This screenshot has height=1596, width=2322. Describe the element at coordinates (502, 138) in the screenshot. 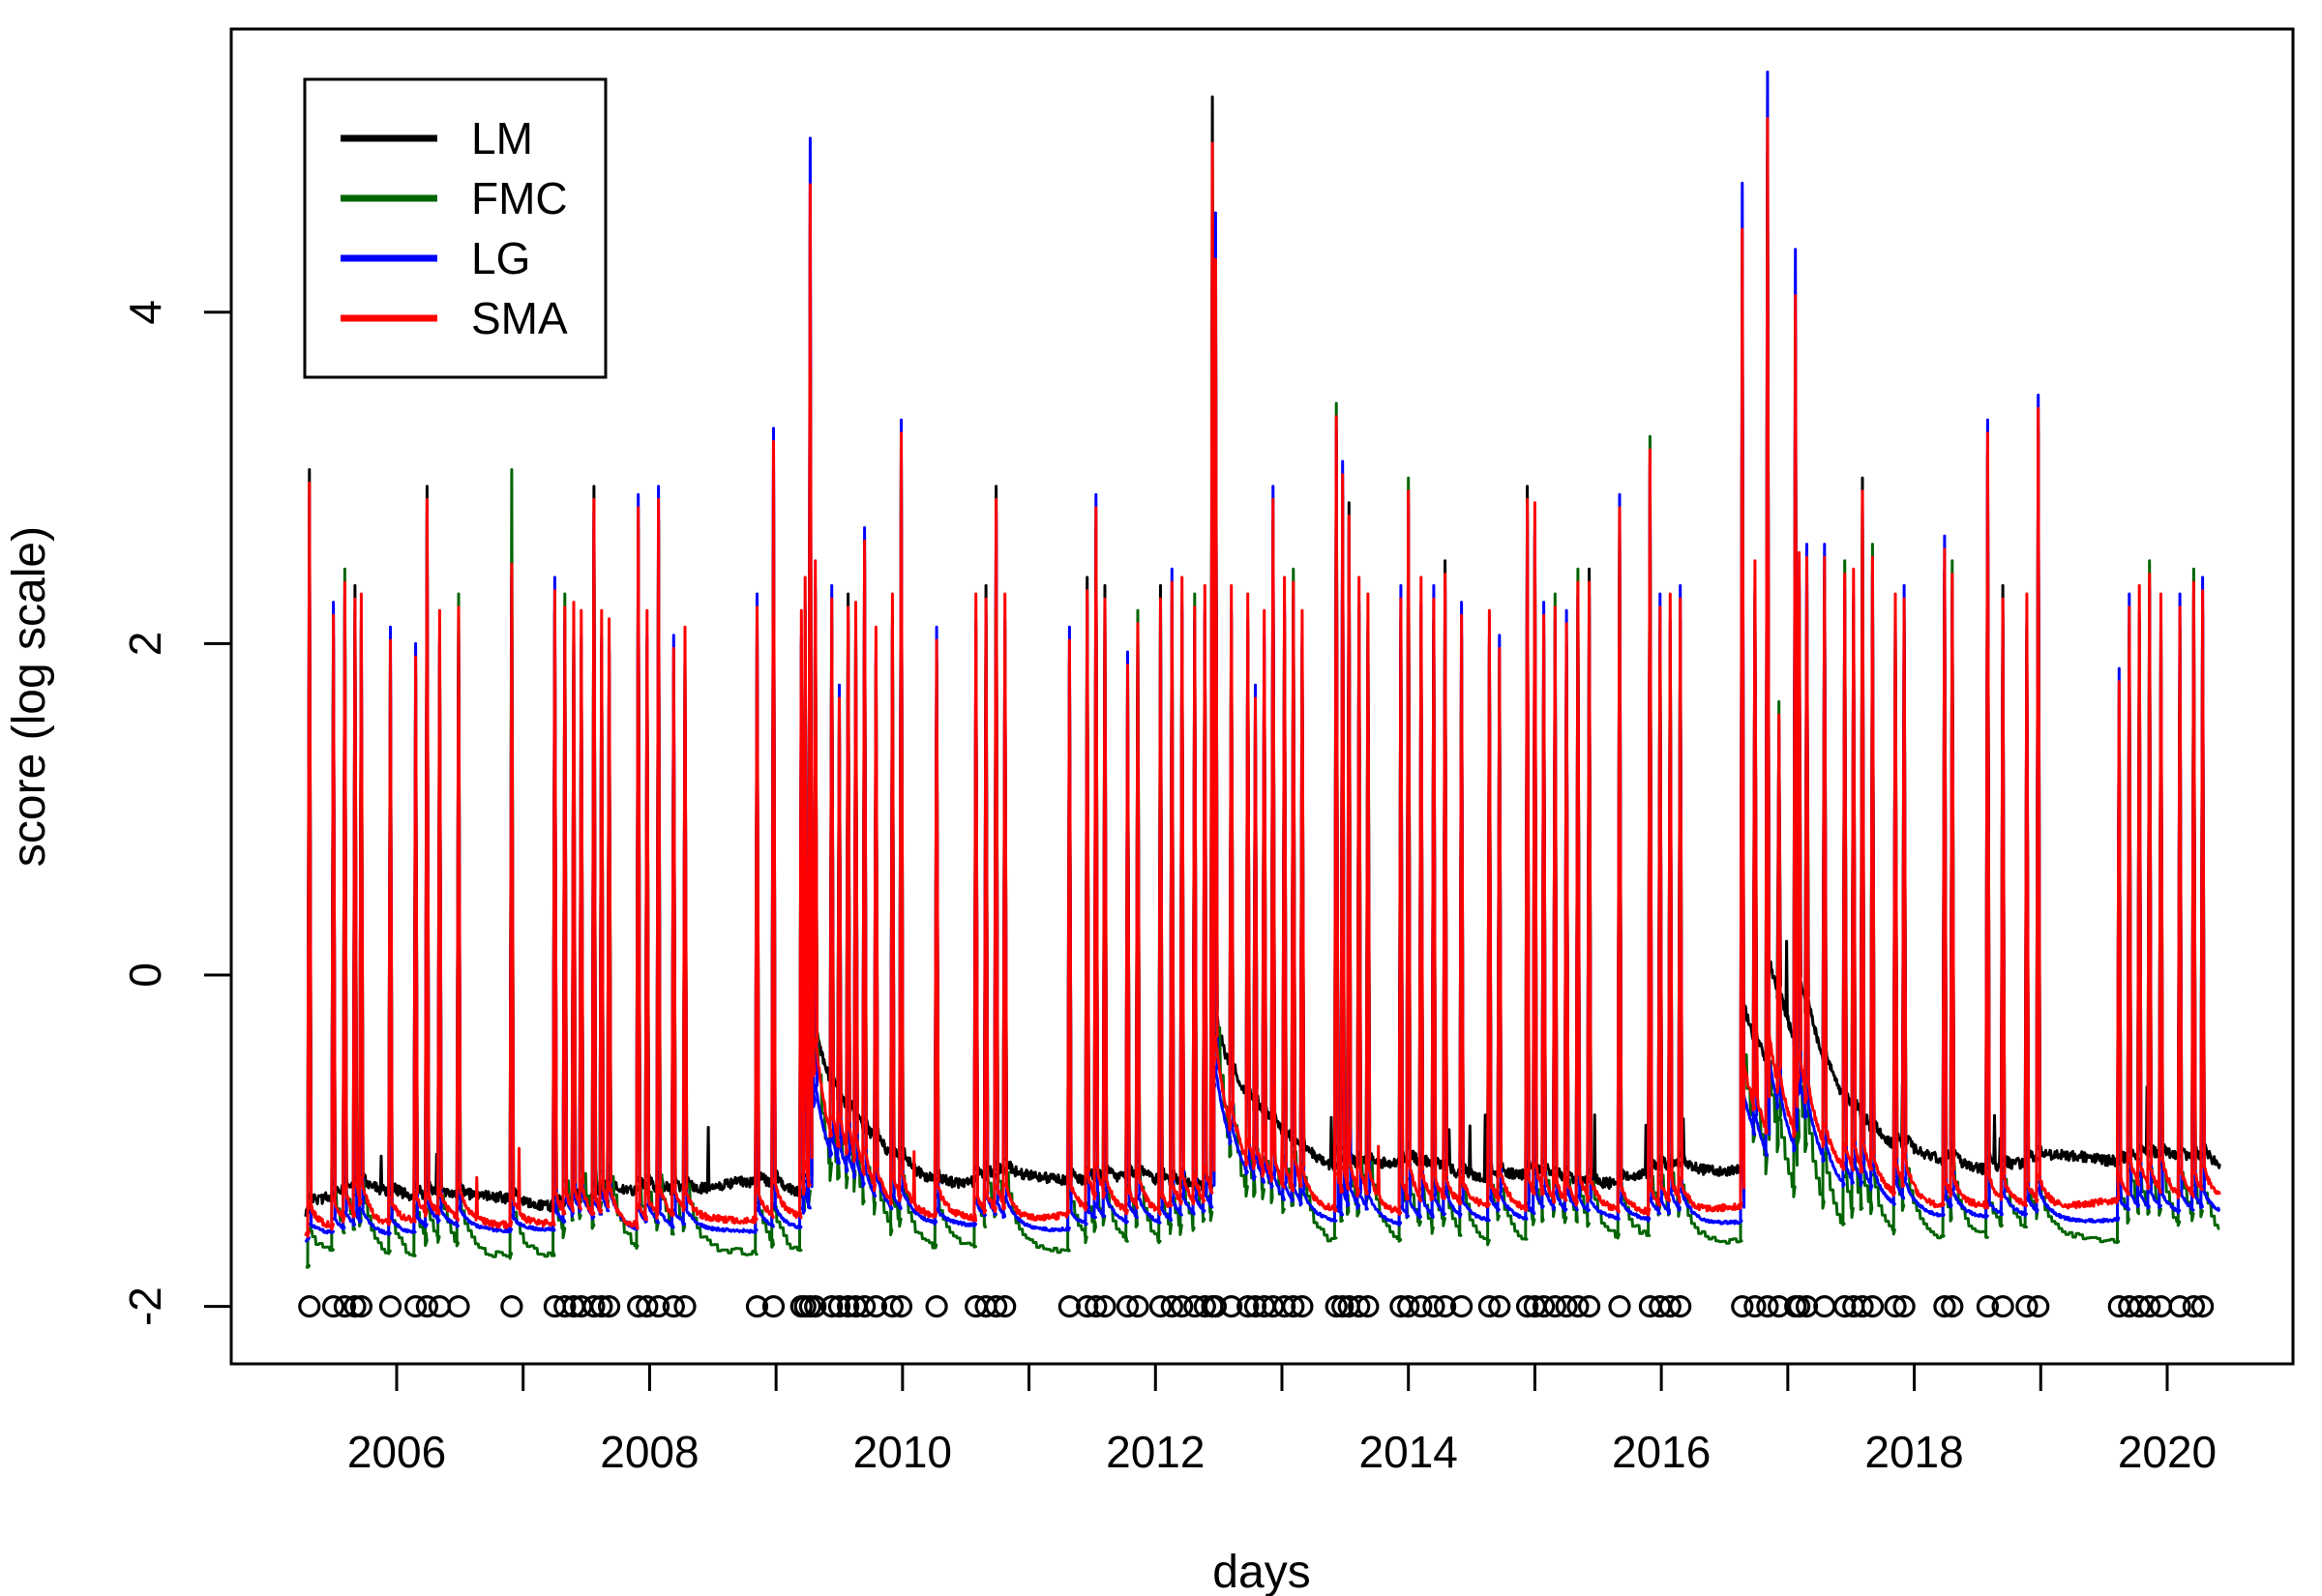

I see `legend-label-lm: LM` at that location.